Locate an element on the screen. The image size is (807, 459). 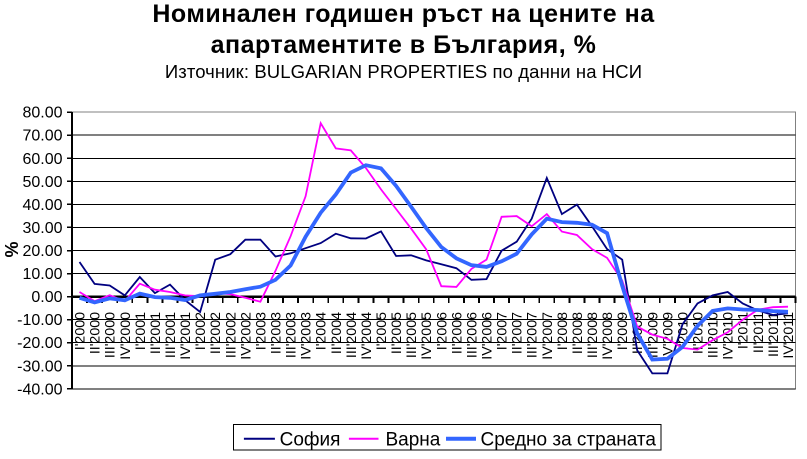
svg-text: IV'2000 is located at coordinates (126, 336).